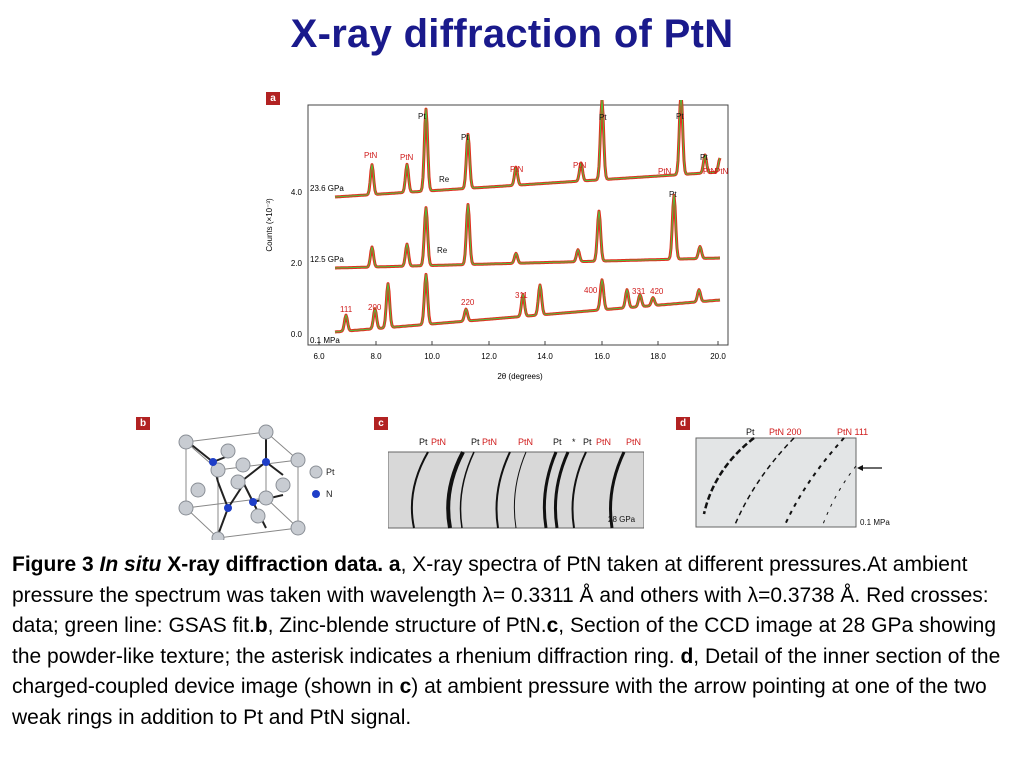 This screenshot has height=768, width=1024. What do you see at coordinates (273, 98) in the screenshot?
I see `panel-a-label: a` at bounding box center [273, 98].